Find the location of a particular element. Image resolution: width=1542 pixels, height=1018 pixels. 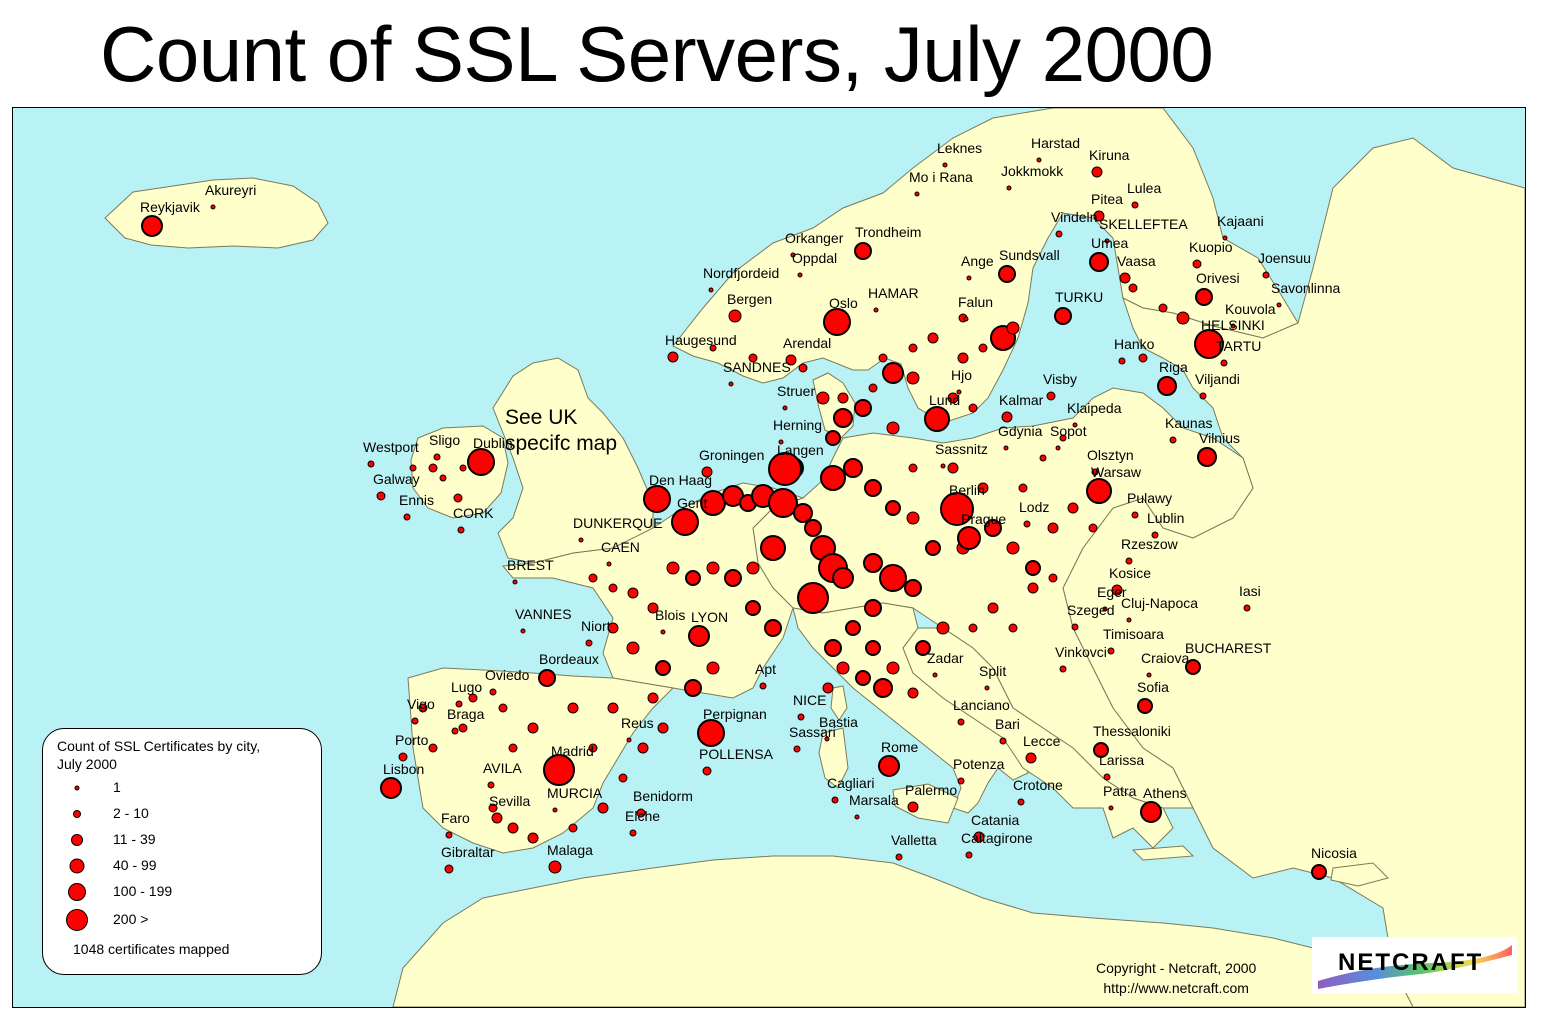

city-marker-malaga is located at coordinates (555, 867).